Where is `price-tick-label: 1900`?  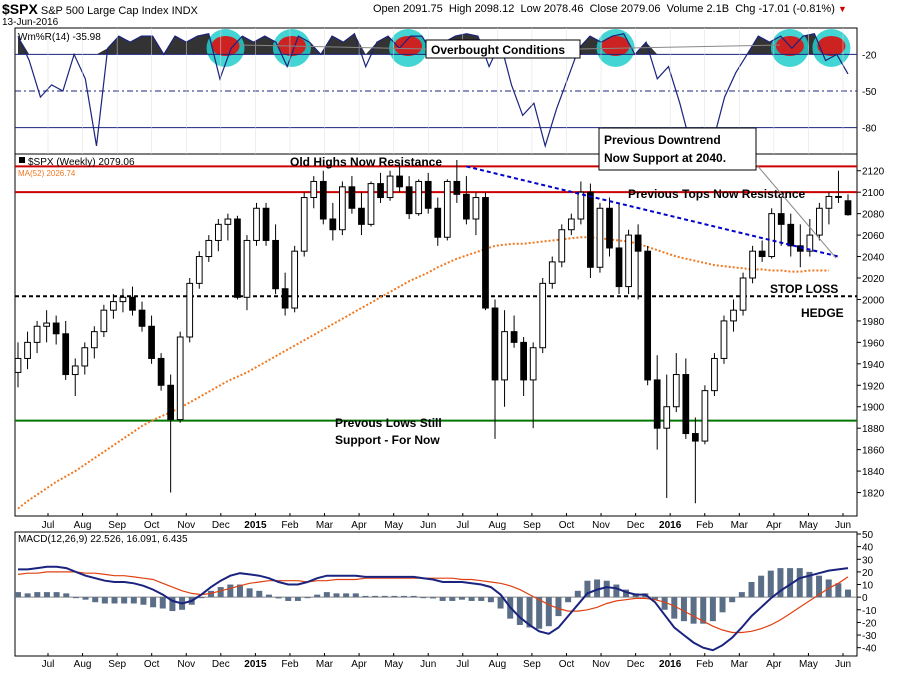 price-tick-label: 1900 is located at coordinates (873, 408).